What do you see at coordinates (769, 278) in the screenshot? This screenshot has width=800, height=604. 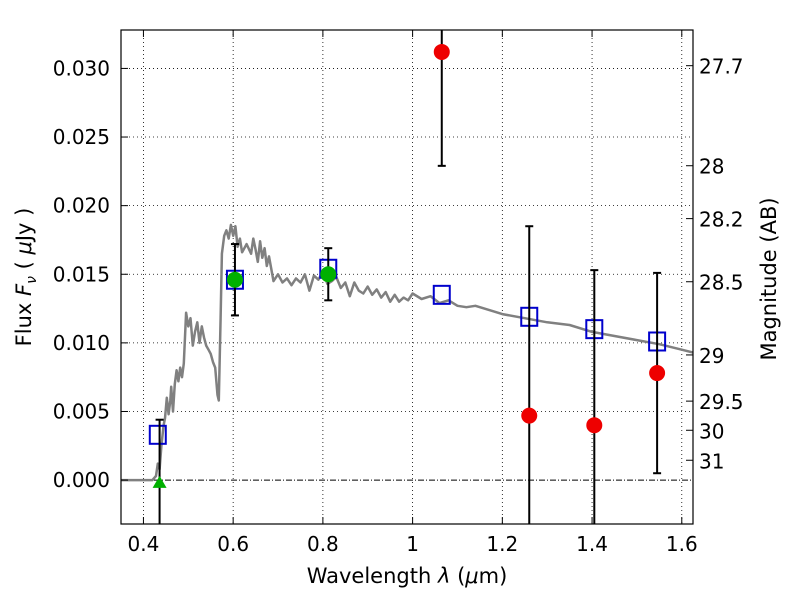 I see `y2-axis-label: Magnitude (AB)` at bounding box center [769, 278].